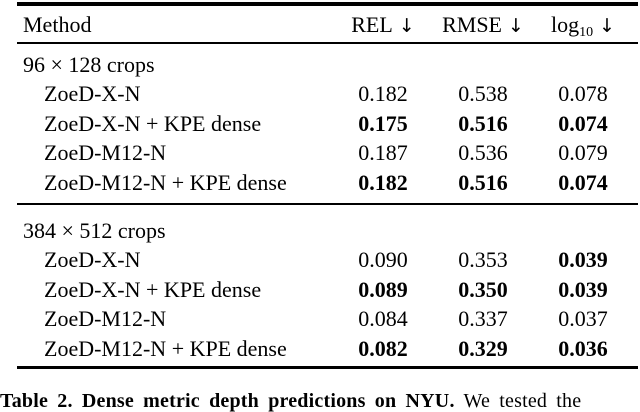 The width and height of the screenshot is (640, 412). What do you see at coordinates (327, 65) in the screenshot?
I see `section-header-row: 96 × 128 crops` at bounding box center [327, 65].